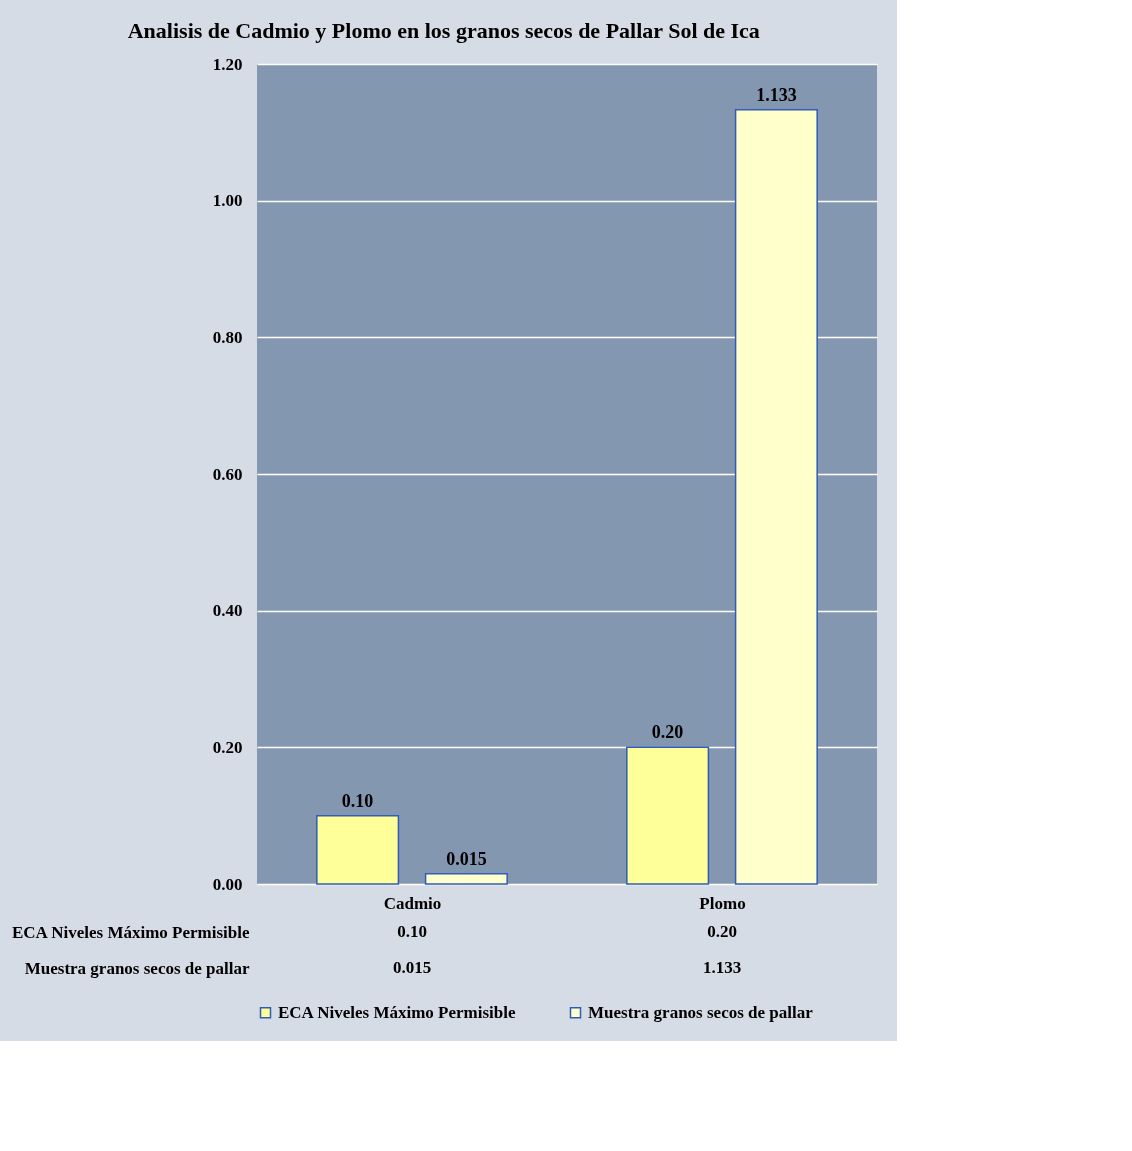 This screenshot has height=1151, width=1132. What do you see at coordinates (227, 884) in the screenshot?
I see `y-tick-label: 0.00` at bounding box center [227, 884].